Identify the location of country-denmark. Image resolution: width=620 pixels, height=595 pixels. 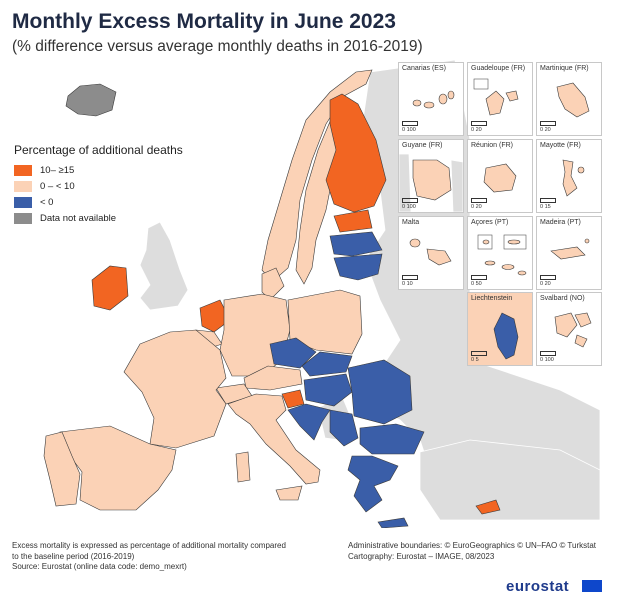
(273, 284).